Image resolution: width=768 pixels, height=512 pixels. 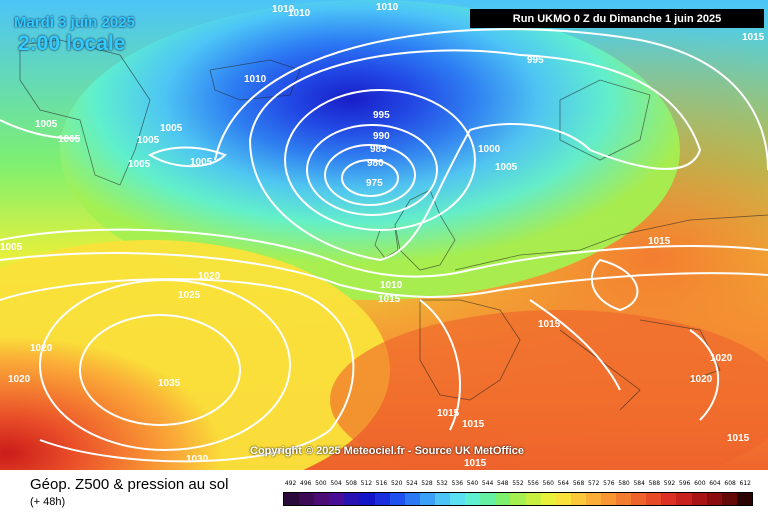 What do you see at coordinates (535, 60) in the screenshot?
I see `isobar-label: 995` at bounding box center [535, 60].